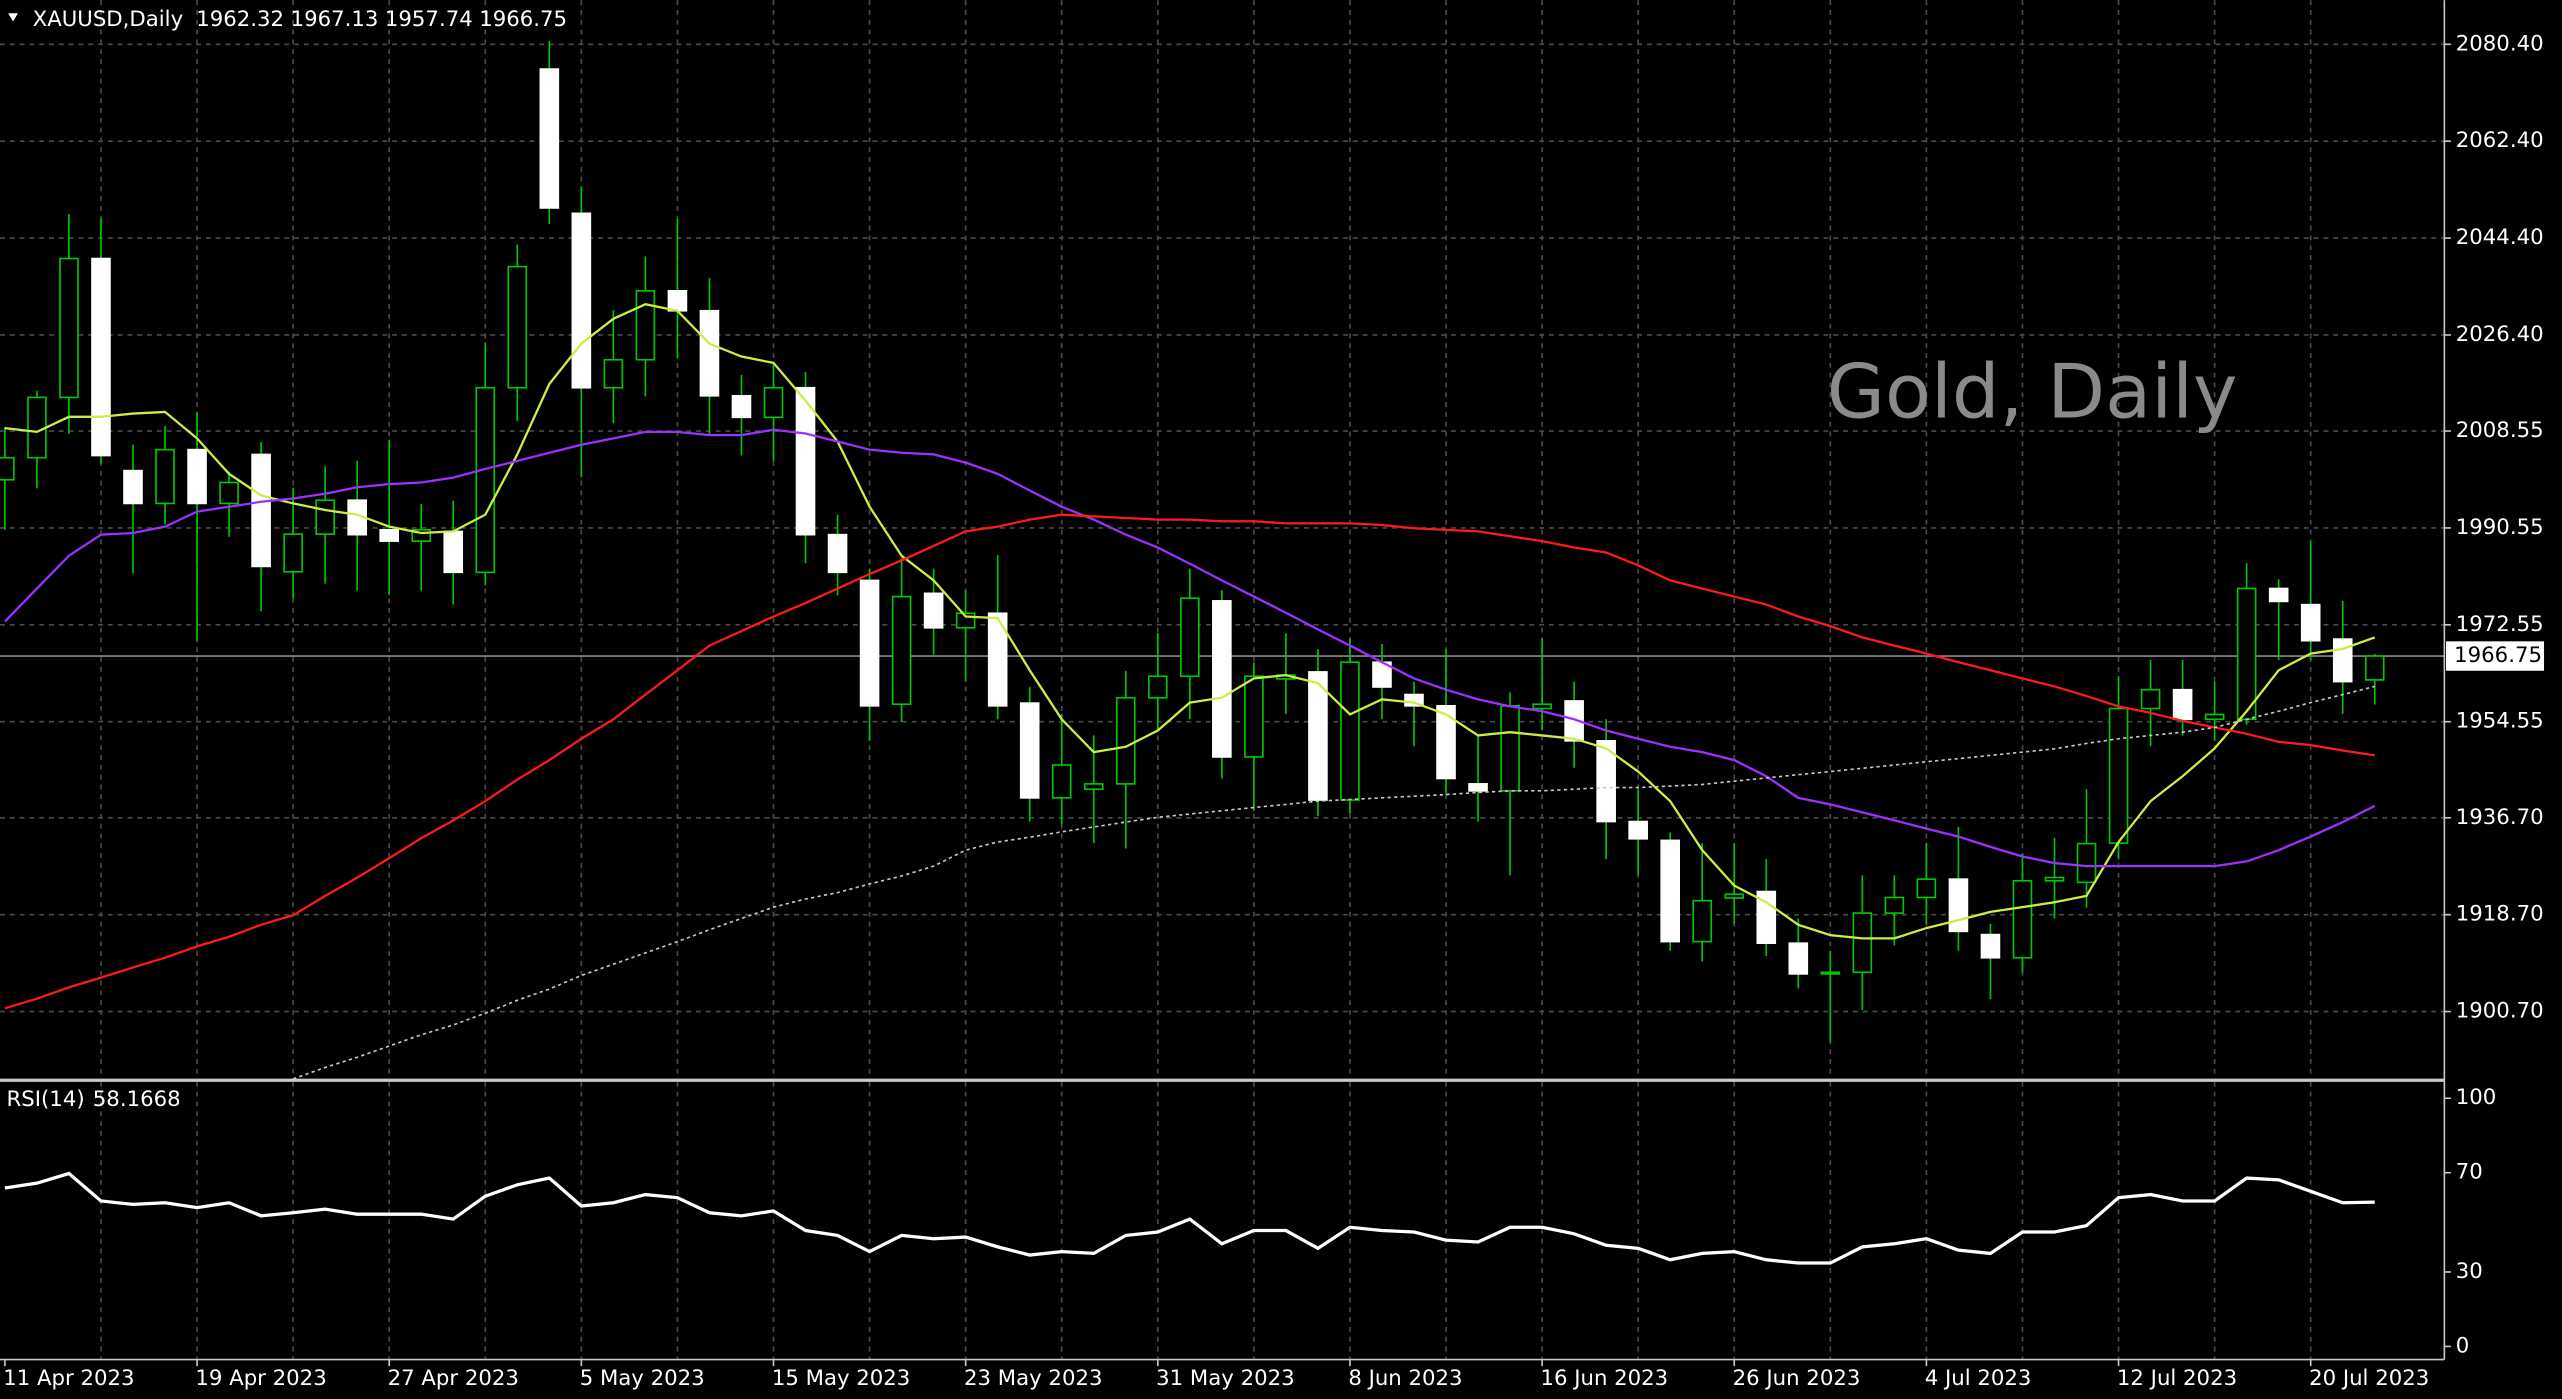 The width and height of the screenshot is (2562, 1399). Describe the element at coordinates (1033, 1378) in the screenshot. I see `x-tick-label: 23 May 2023` at that location.